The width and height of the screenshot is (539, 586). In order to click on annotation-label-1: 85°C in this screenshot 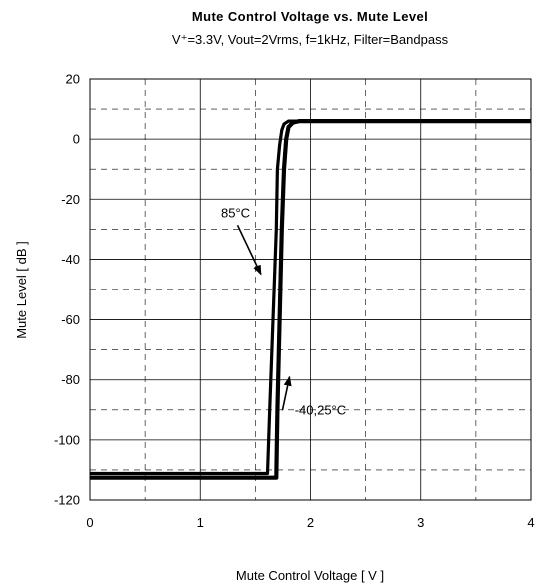, I will do `click(235, 212)`.